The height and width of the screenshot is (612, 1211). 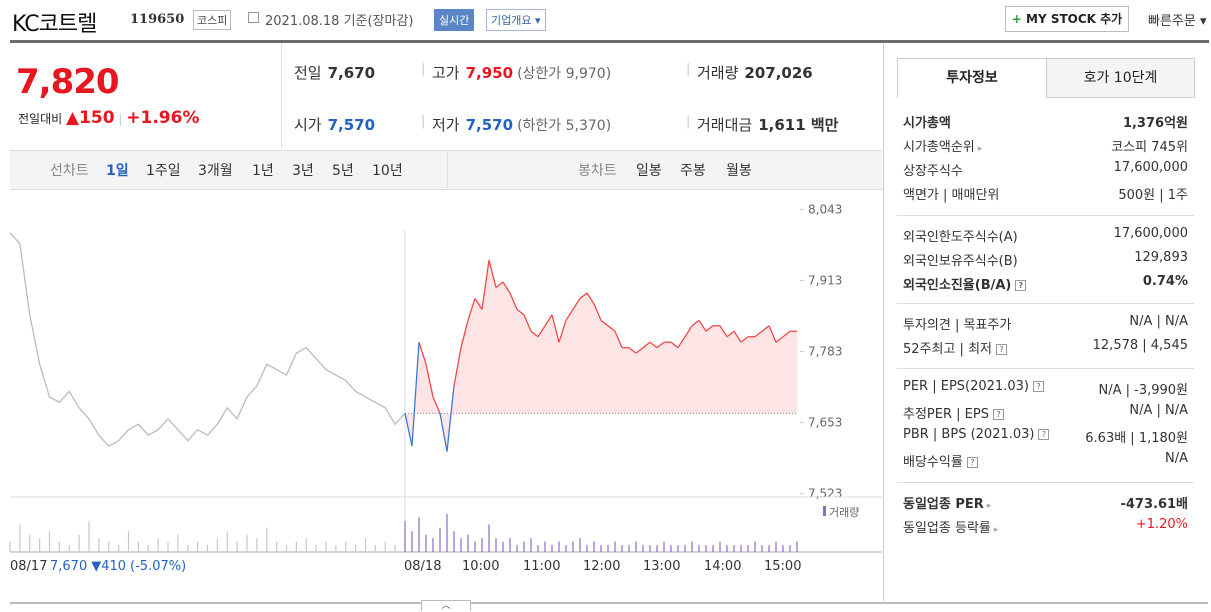 I want to click on period-link: 1주일, so click(x=163, y=171).